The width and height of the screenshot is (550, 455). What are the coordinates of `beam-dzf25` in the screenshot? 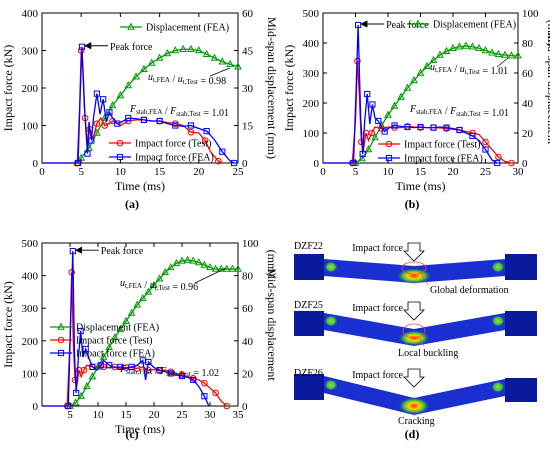 It's located at (415, 328).